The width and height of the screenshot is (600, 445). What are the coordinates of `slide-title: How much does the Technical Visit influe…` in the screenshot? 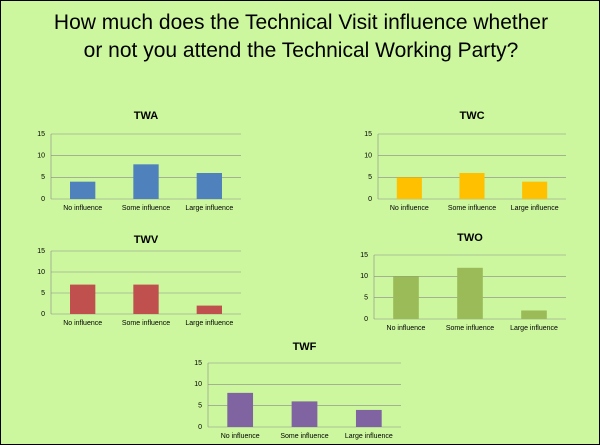 It's located at (301, 36).